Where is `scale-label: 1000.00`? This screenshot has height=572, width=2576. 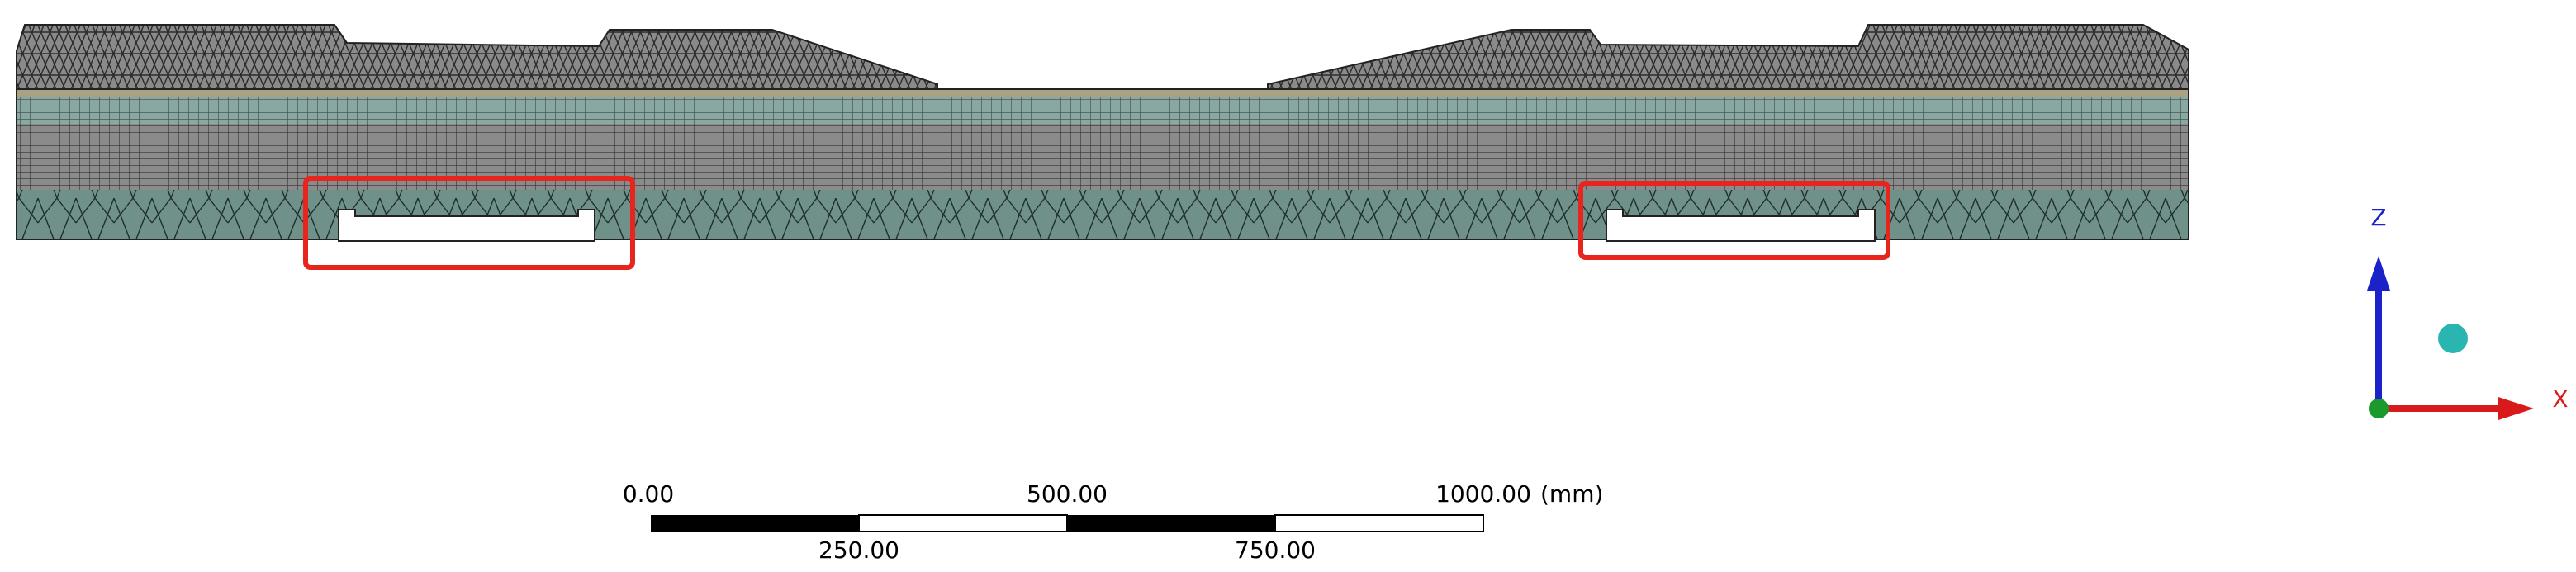
scale-label: 1000.00 is located at coordinates (1483, 494).